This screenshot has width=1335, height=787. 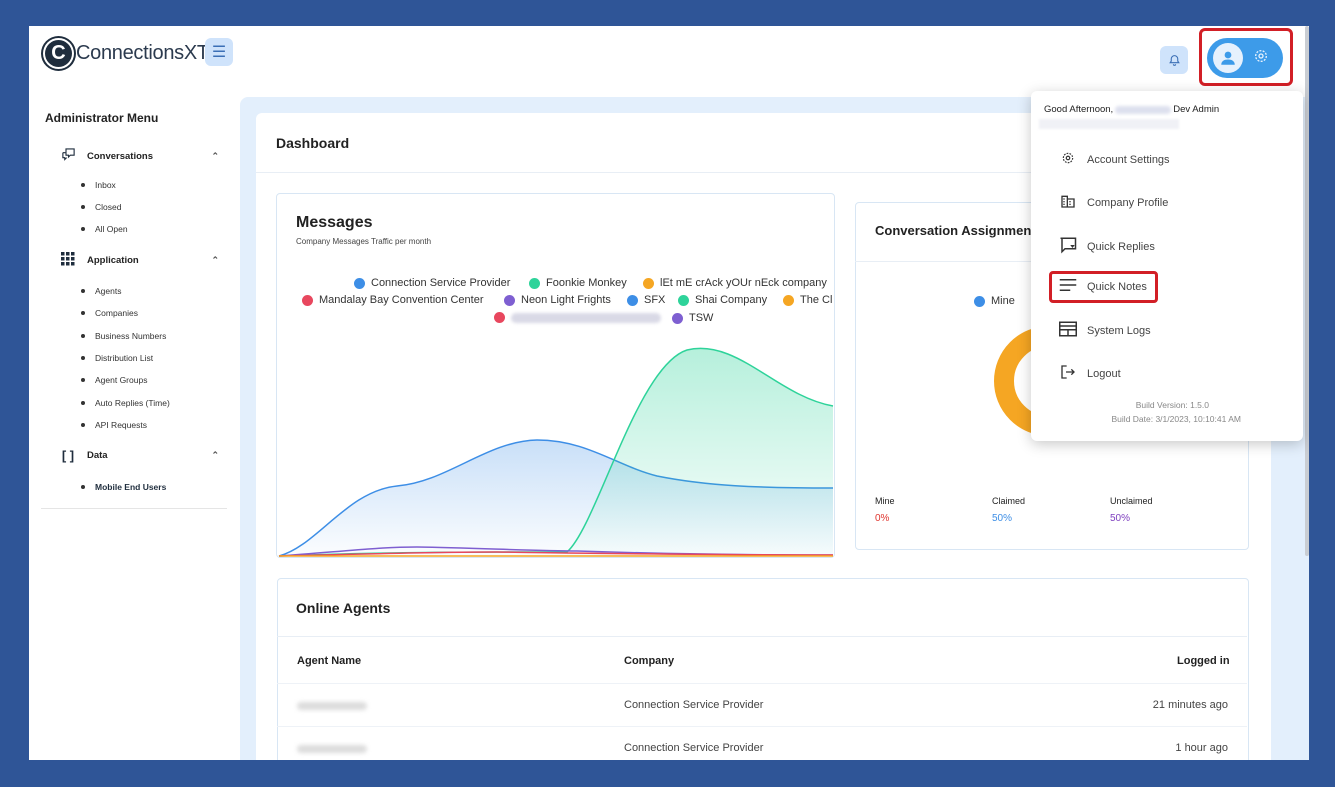 I want to click on build-date: Build Date: 3/1/2023, 10:10:41 AM, so click(x=1176, y=419).